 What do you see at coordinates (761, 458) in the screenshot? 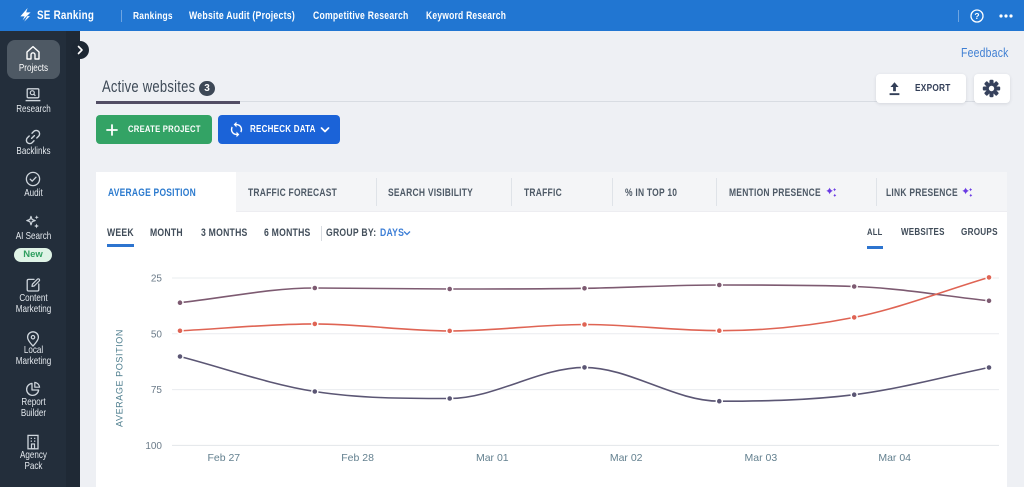
I see `svg-text: Mar 03` at bounding box center [761, 458].